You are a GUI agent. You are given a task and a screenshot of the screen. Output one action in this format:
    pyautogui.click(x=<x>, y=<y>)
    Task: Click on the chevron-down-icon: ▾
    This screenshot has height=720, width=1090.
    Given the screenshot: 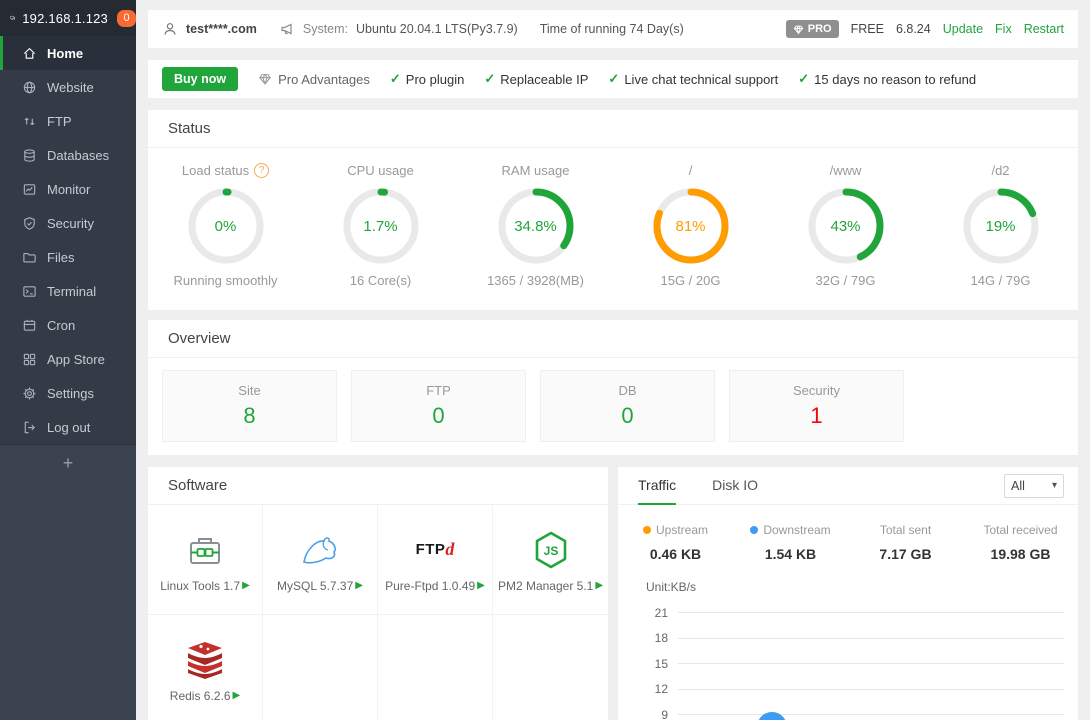 What is the action you would take?
    pyautogui.click(x=1054, y=485)
    